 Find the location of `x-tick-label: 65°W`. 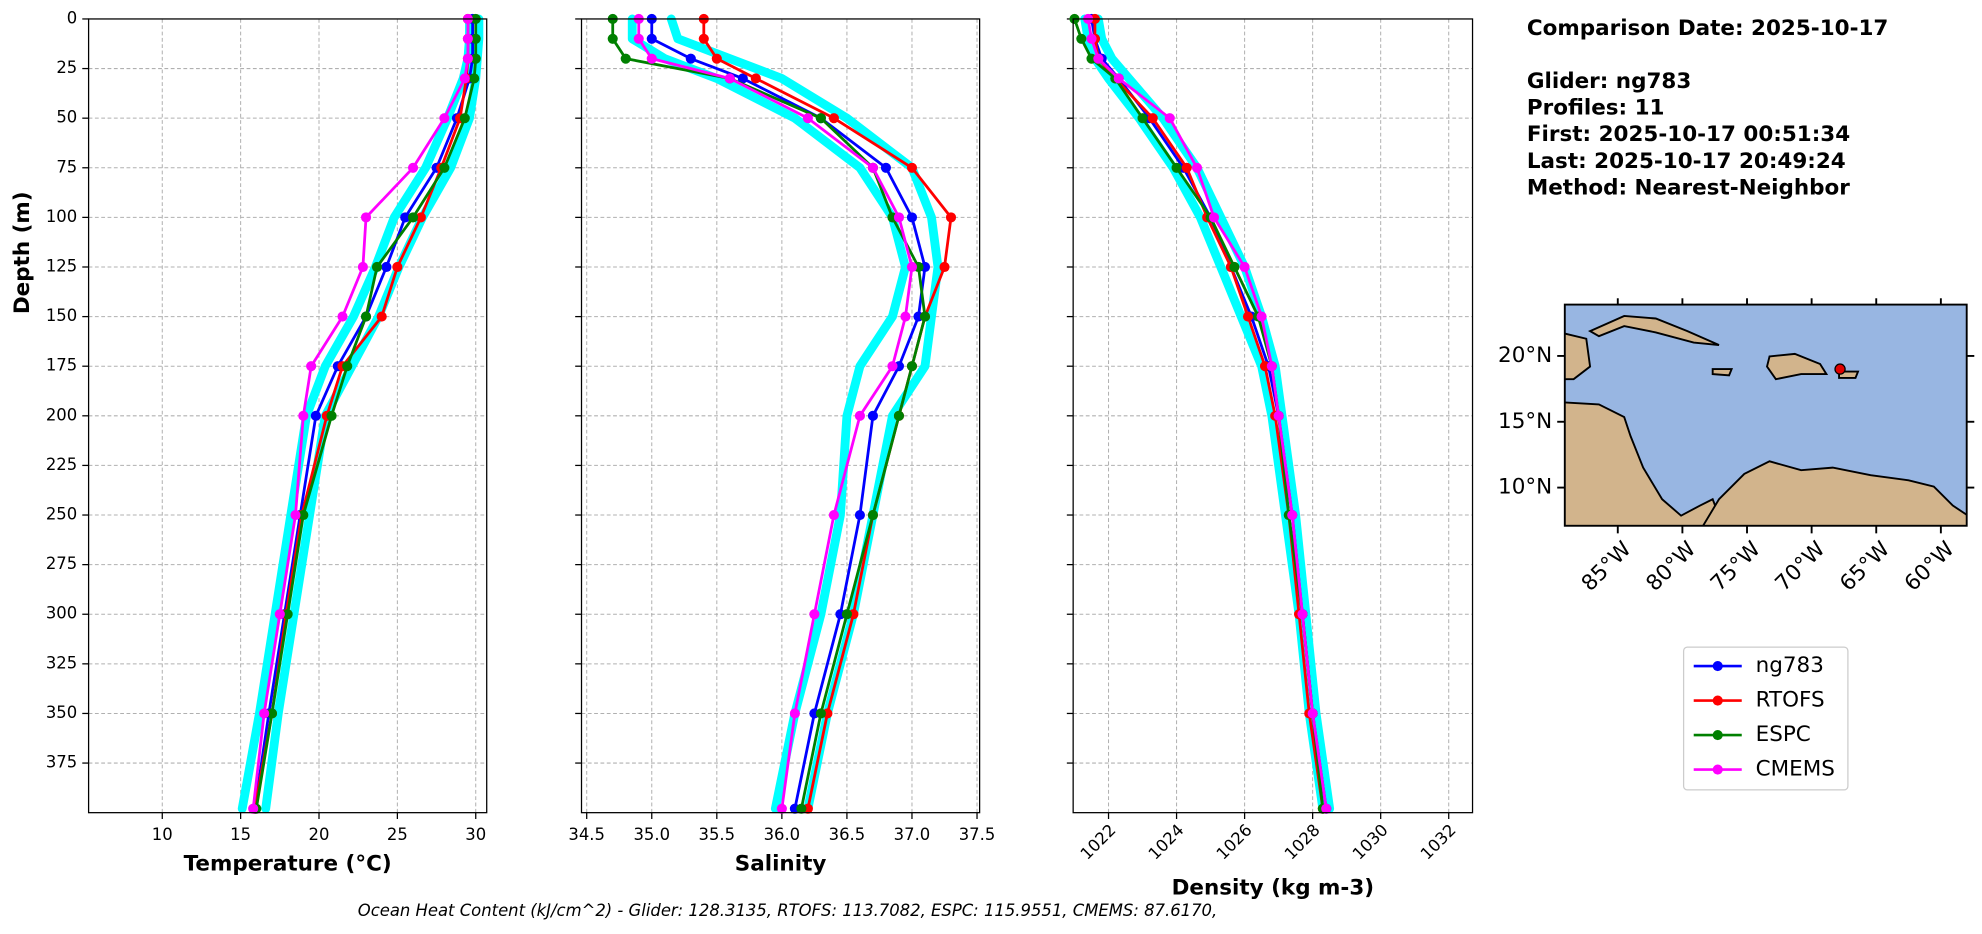

x-tick-label: 65°W is located at coordinates (1865, 567).